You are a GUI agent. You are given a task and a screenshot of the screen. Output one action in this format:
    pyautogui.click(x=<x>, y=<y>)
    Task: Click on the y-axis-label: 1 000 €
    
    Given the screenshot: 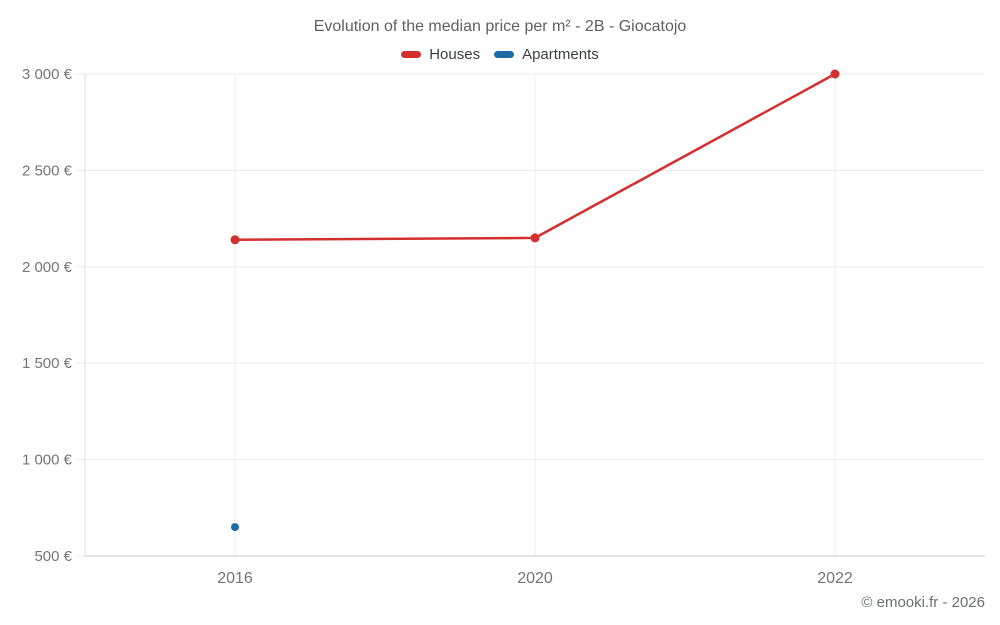 What is the action you would take?
    pyautogui.click(x=47, y=460)
    